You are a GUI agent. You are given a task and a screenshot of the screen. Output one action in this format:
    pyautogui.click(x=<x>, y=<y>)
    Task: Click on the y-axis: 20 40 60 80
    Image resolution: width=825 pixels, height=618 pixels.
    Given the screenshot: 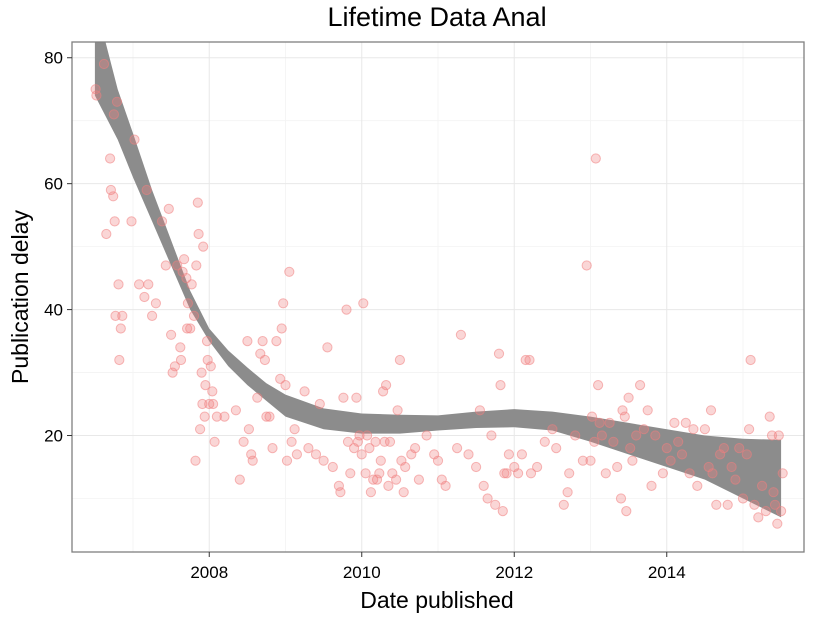 What is the action you would take?
    pyautogui.click(x=58, y=247)
    